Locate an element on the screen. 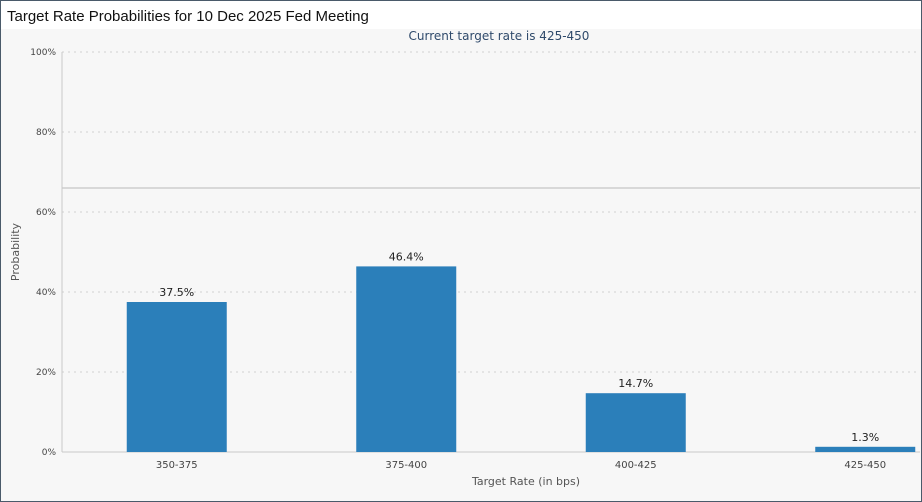  data-label: 14.7% is located at coordinates (635, 383).